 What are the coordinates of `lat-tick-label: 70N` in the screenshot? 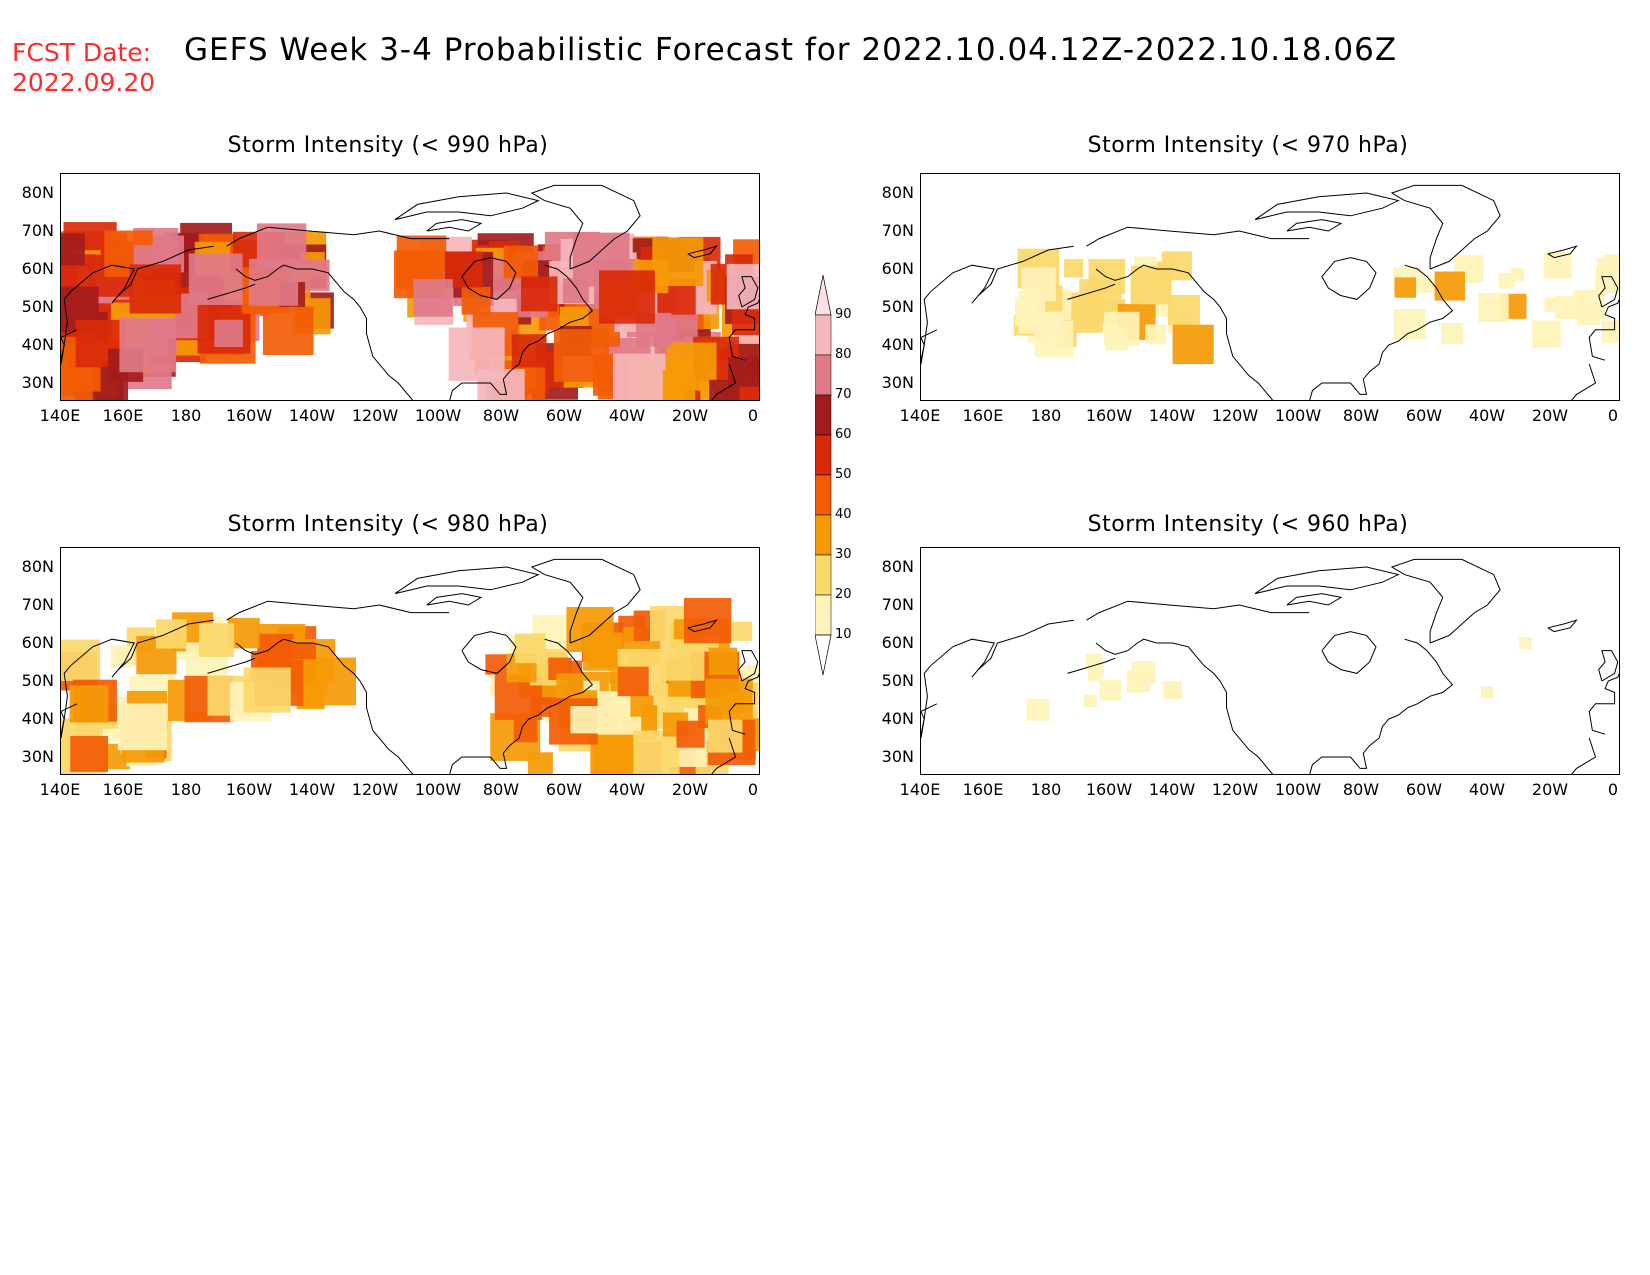 It's located at (37, 230).